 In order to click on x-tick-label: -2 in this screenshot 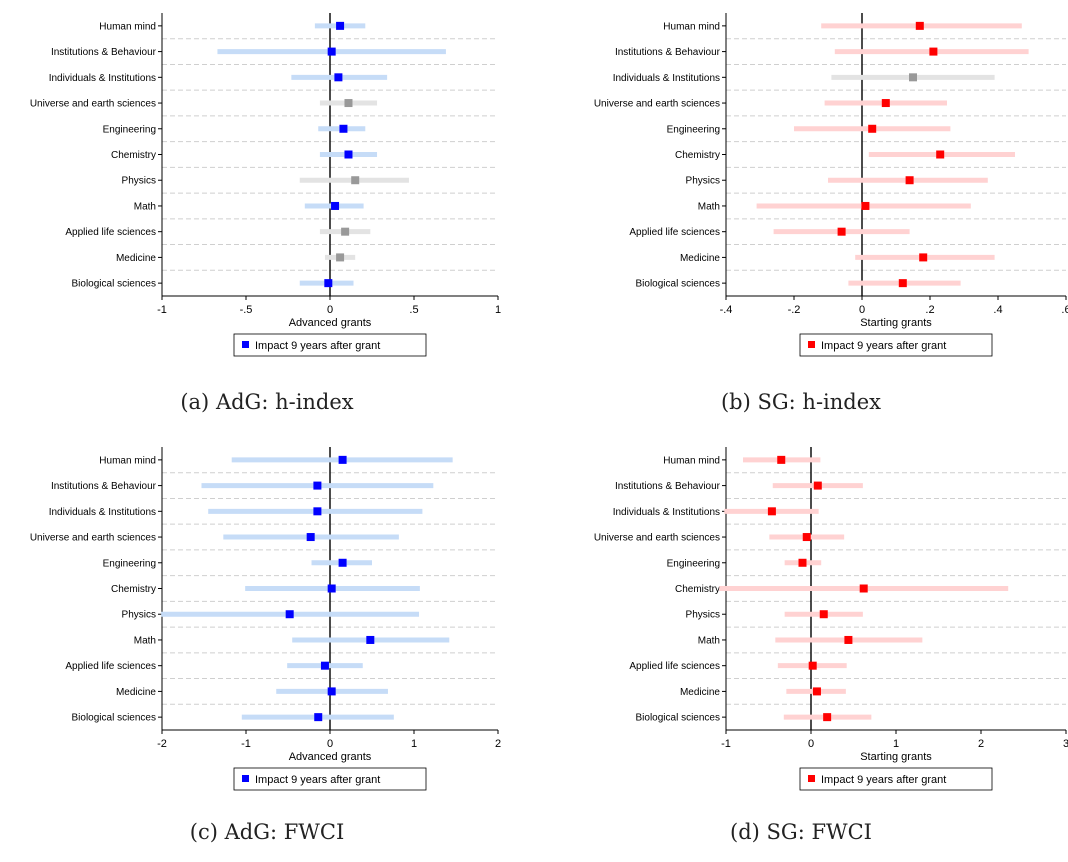, I will do `click(162, 744)`.